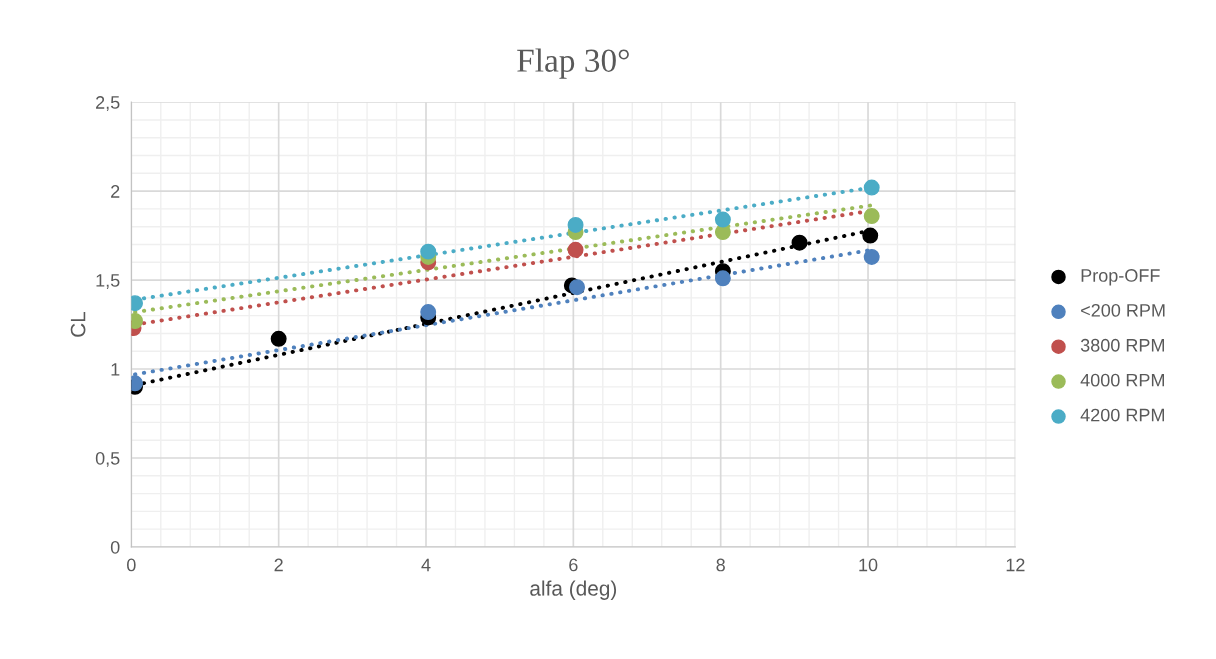  Describe the element at coordinates (868, 565) in the screenshot. I see `x-tick-label: 10` at that location.